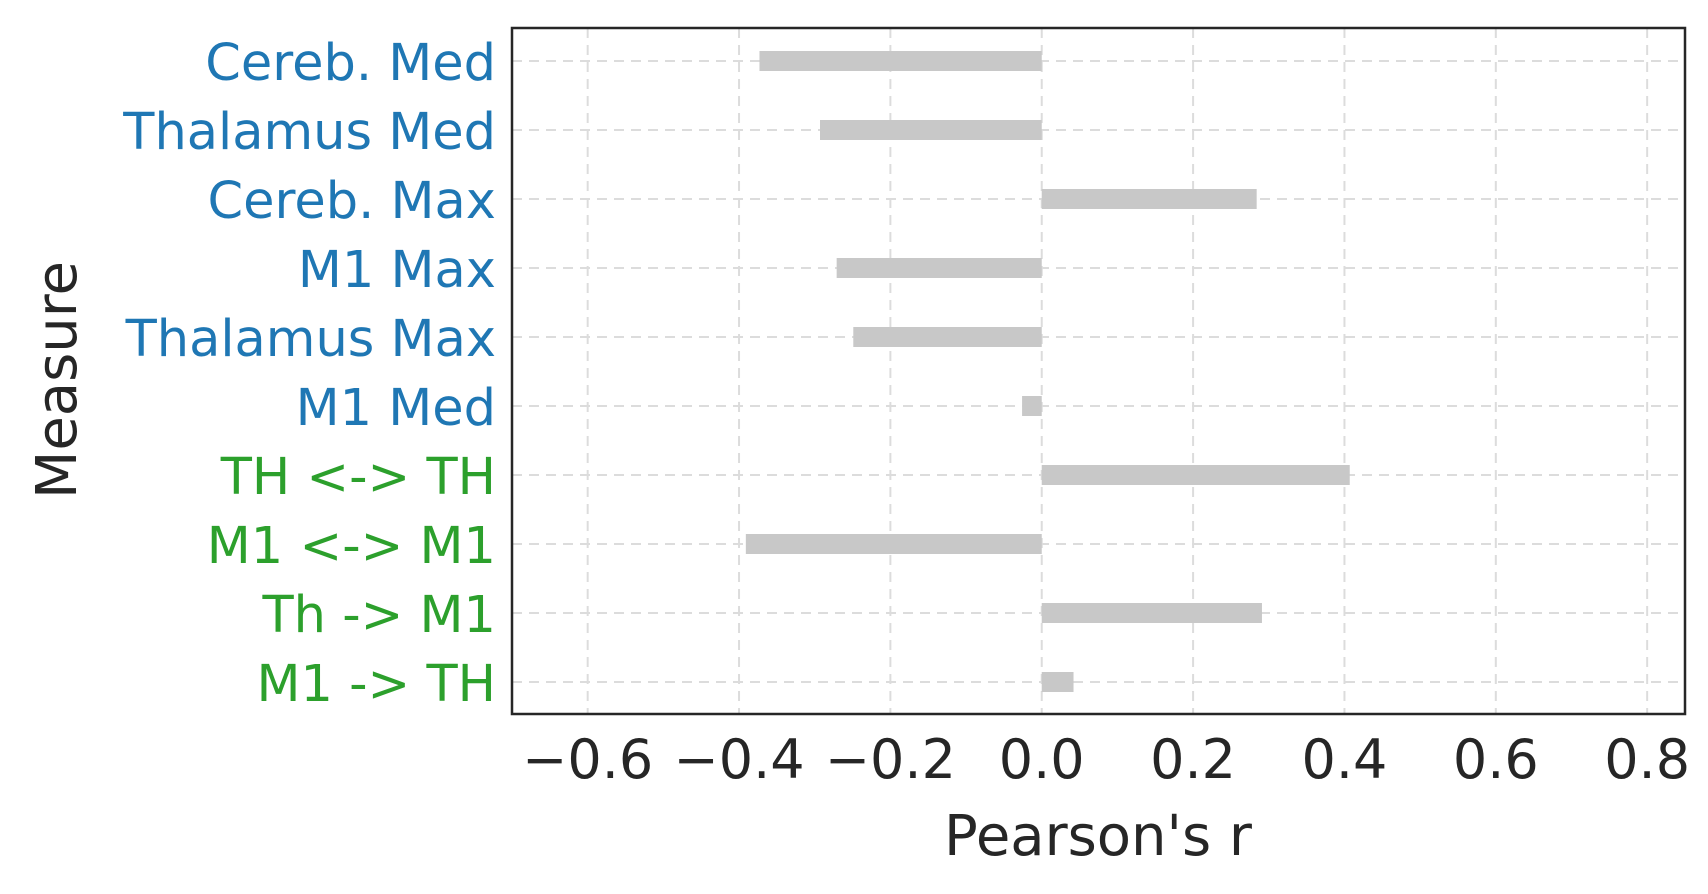 This screenshot has height=894, width=1708. What do you see at coordinates (379, 615) in the screenshot?
I see `y-tick-label: Th -> M1` at bounding box center [379, 615].